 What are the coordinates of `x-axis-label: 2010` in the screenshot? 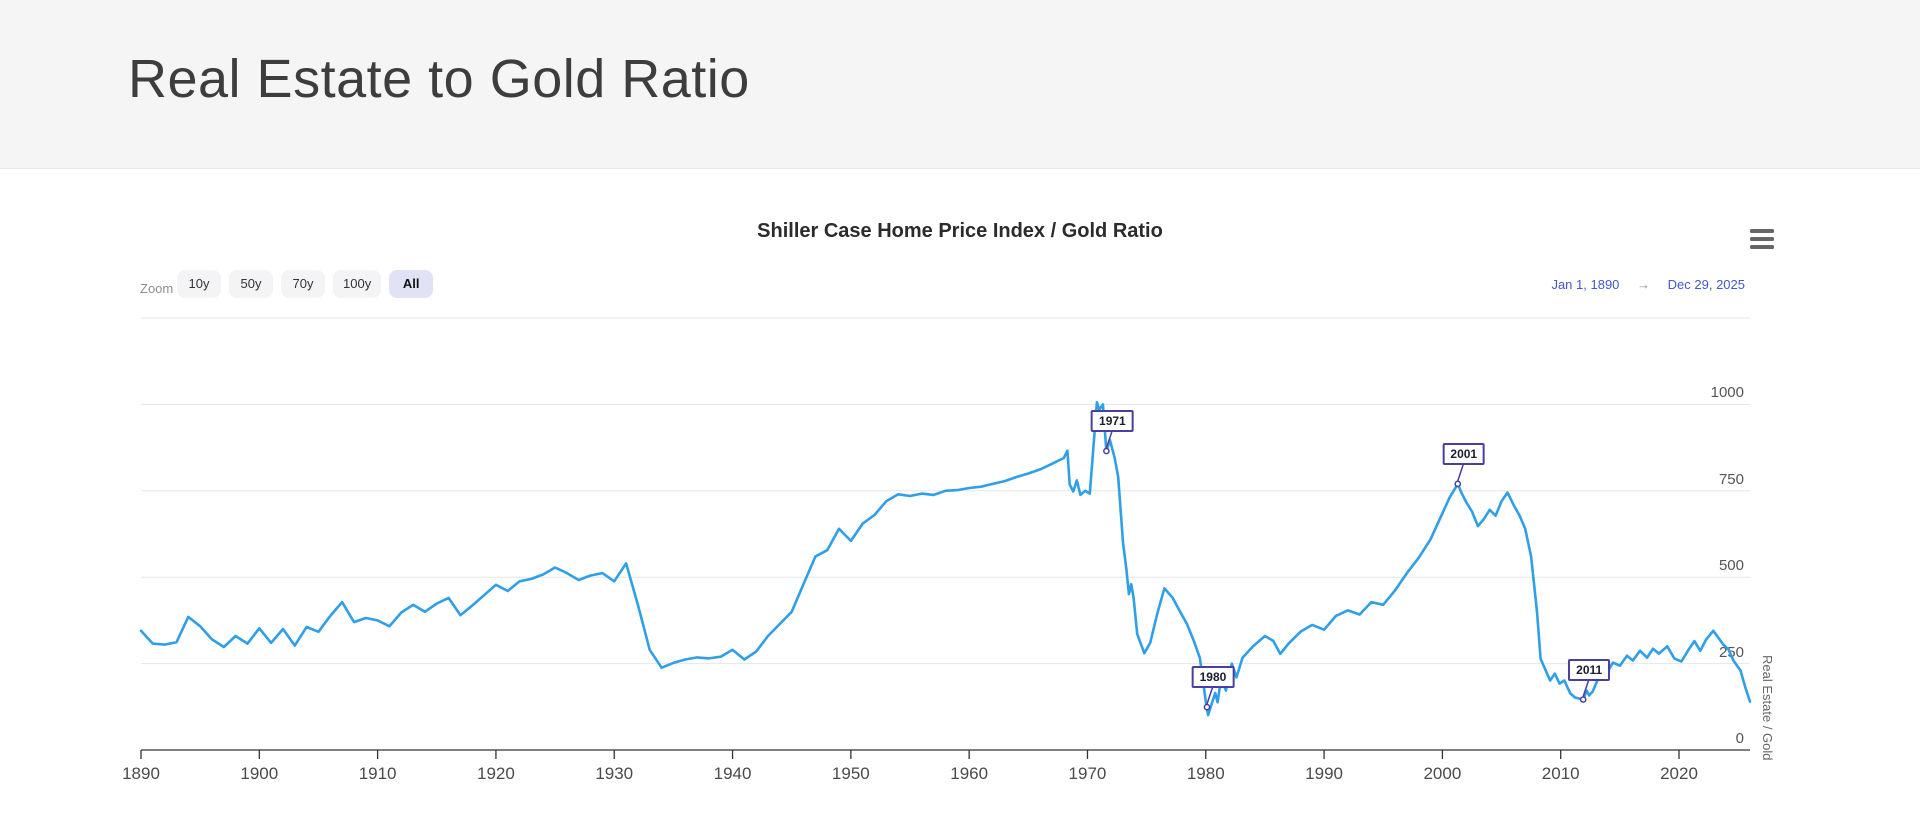 It's located at (1560, 773).